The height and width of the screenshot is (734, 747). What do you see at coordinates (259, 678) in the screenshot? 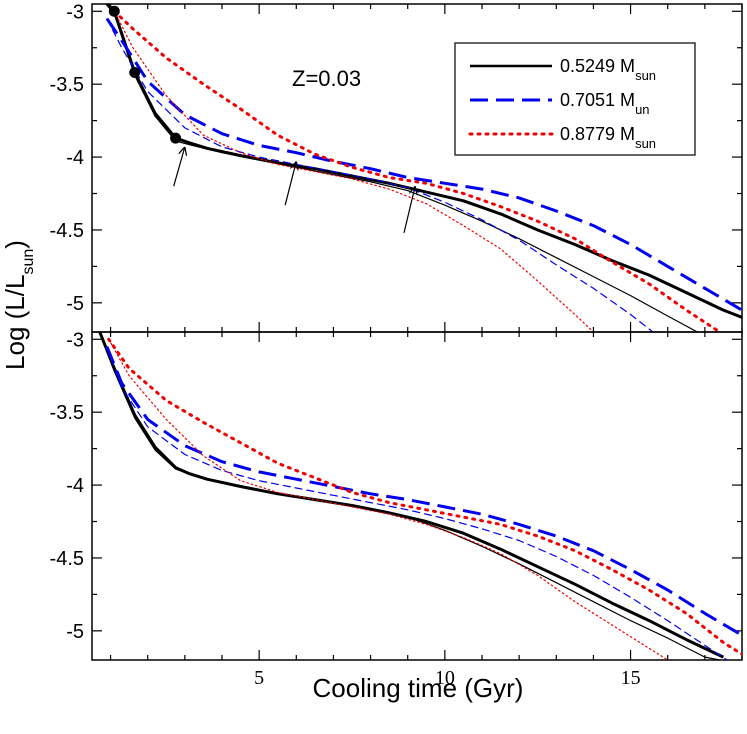
I see `x-tick-label: 5` at bounding box center [259, 678].